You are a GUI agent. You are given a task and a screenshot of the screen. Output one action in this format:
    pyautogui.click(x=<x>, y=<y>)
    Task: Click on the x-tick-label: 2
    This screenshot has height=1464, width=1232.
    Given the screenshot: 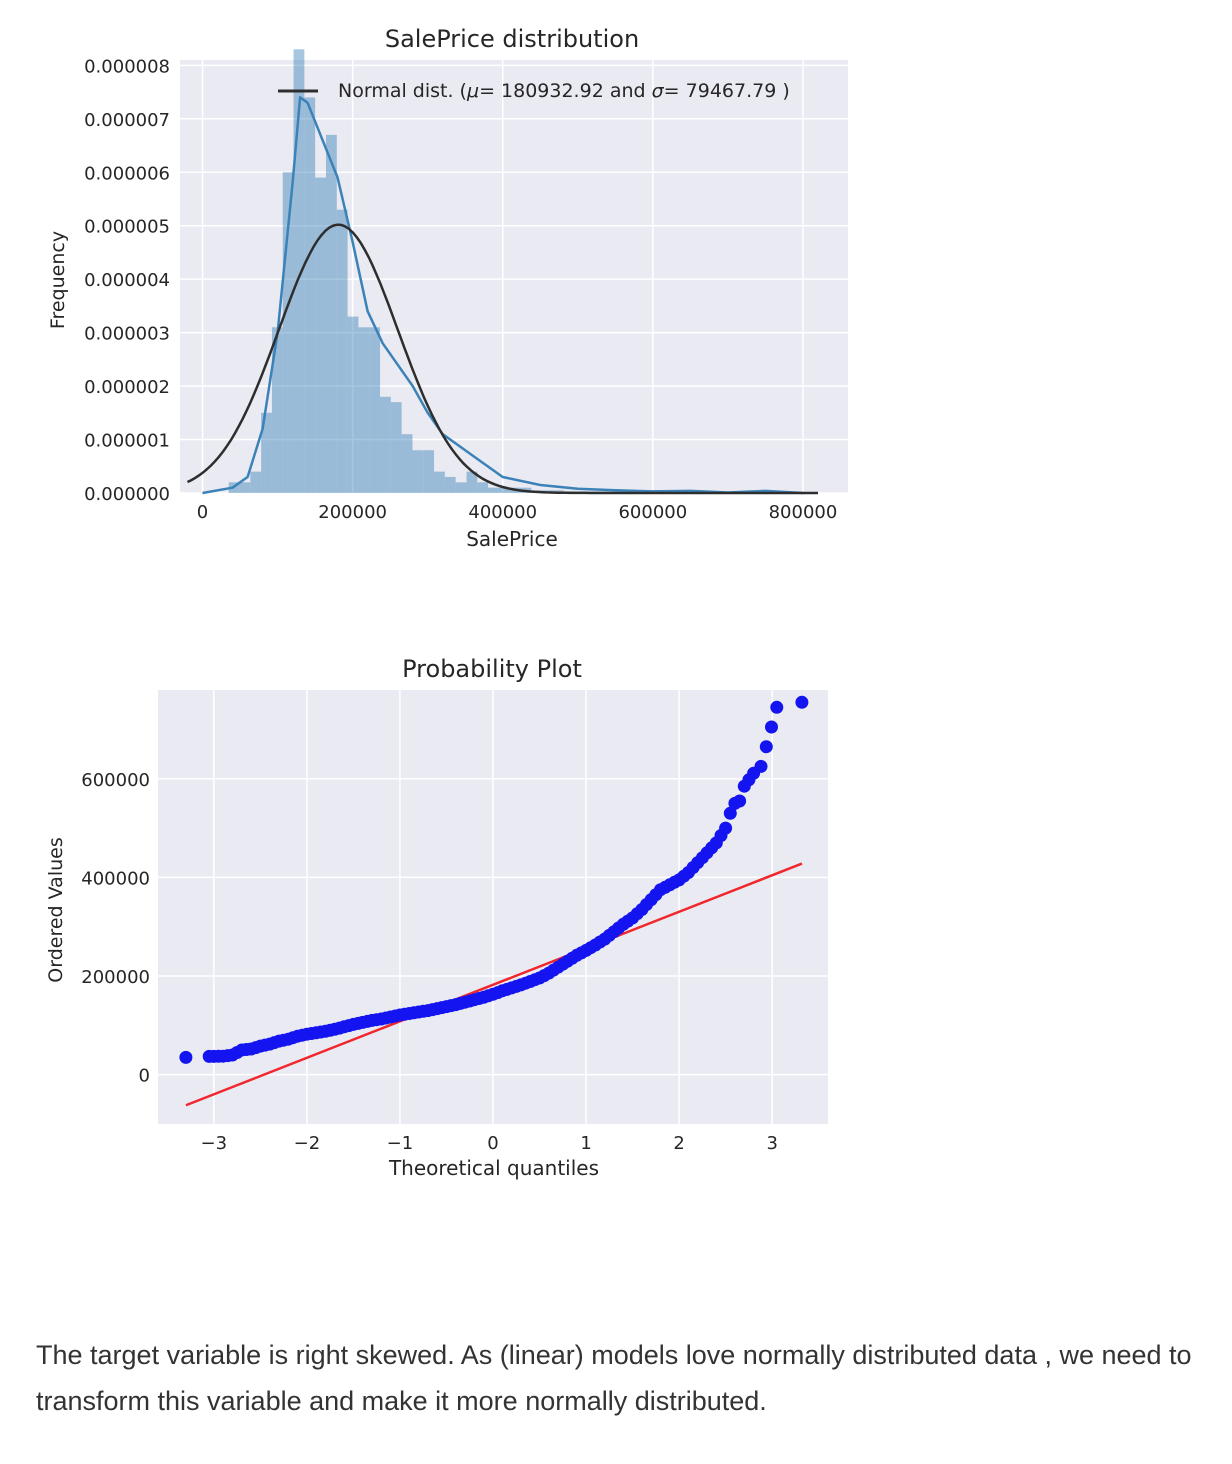 What is the action you would take?
    pyautogui.click(x=678, y=1143)
    